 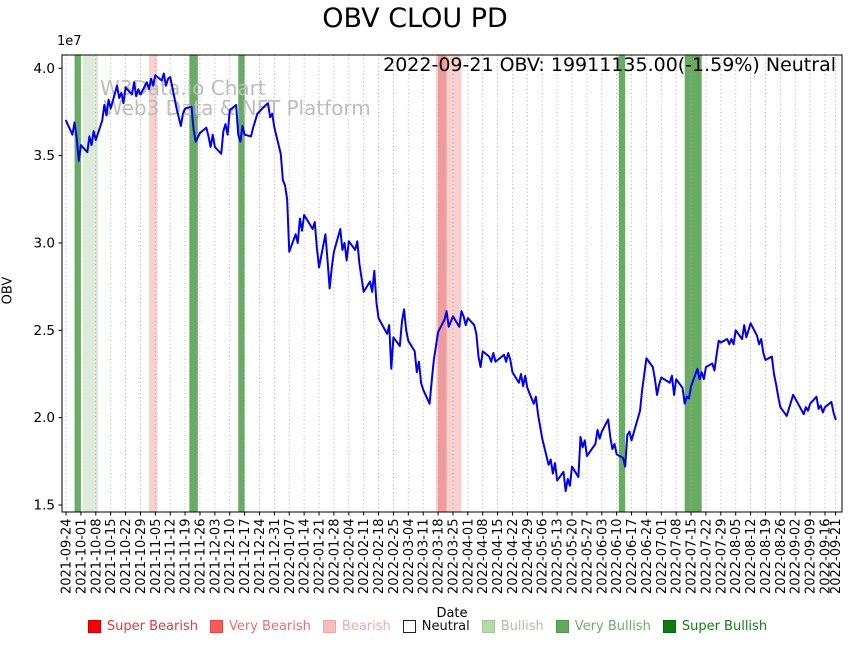 What do you see at coordinates (543, 557) in the screenshot?
I see `x-tick-label: 2022-05-06` at bounding box center [543, 557].